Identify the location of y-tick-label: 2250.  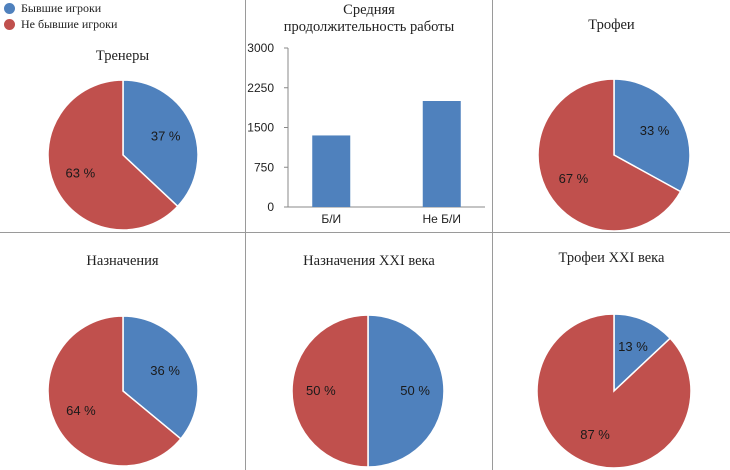
(260, 88).